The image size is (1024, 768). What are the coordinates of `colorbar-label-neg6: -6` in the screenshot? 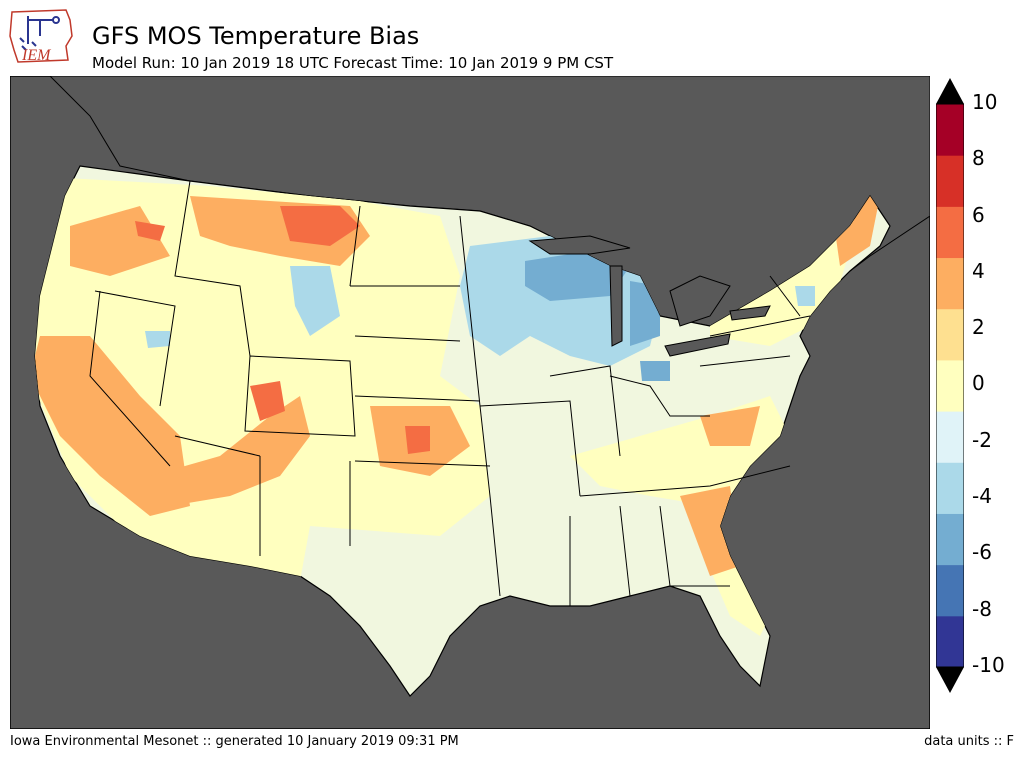 It's located at (982, 552).